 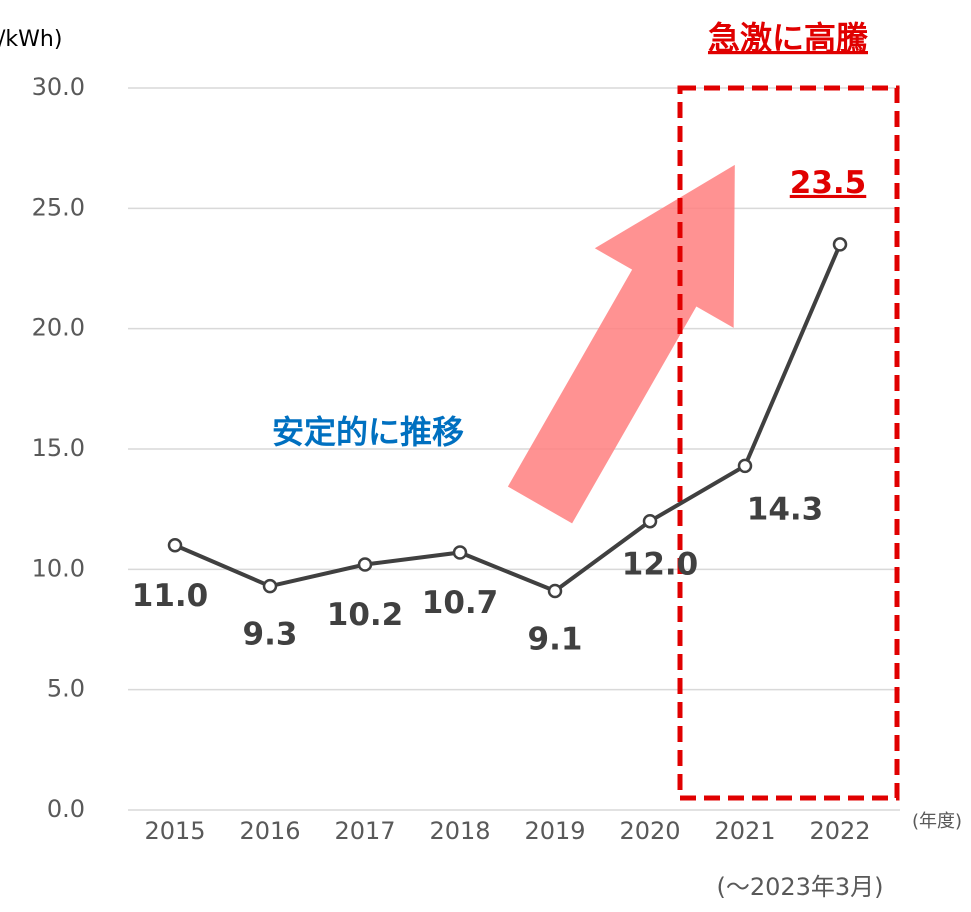 I want to click on data-label: 23.5, so click(x=828, y=183).